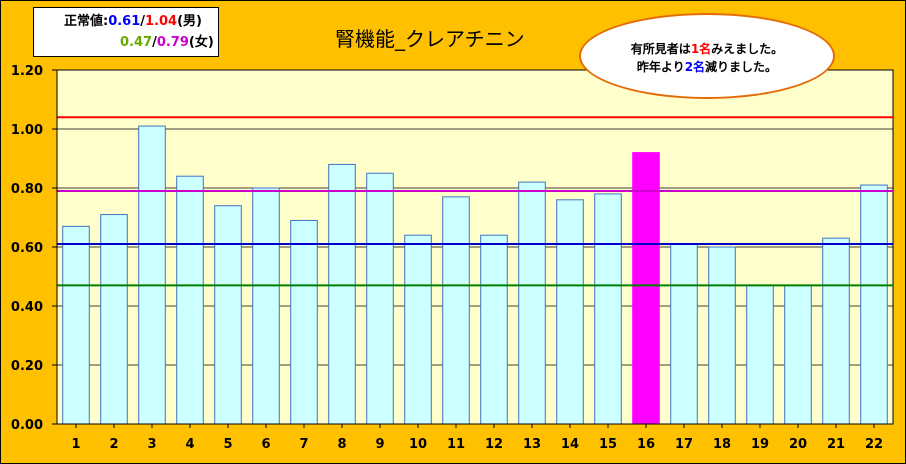  What do you see at coordinates (798, 444) in the screenshot?
I see `x-tick-label: 20` at bounding box center [798, 444].